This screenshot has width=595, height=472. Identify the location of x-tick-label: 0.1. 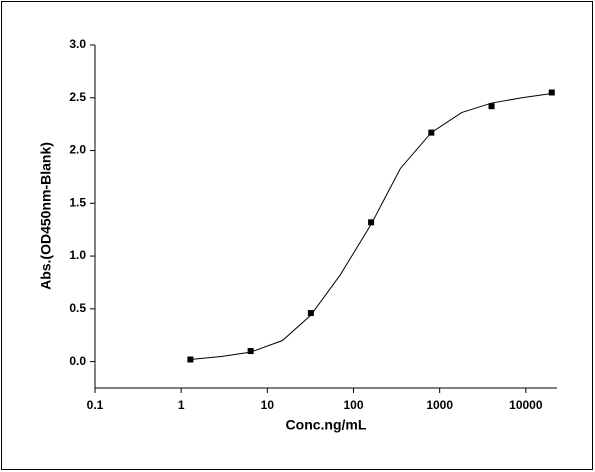
(95, 405).